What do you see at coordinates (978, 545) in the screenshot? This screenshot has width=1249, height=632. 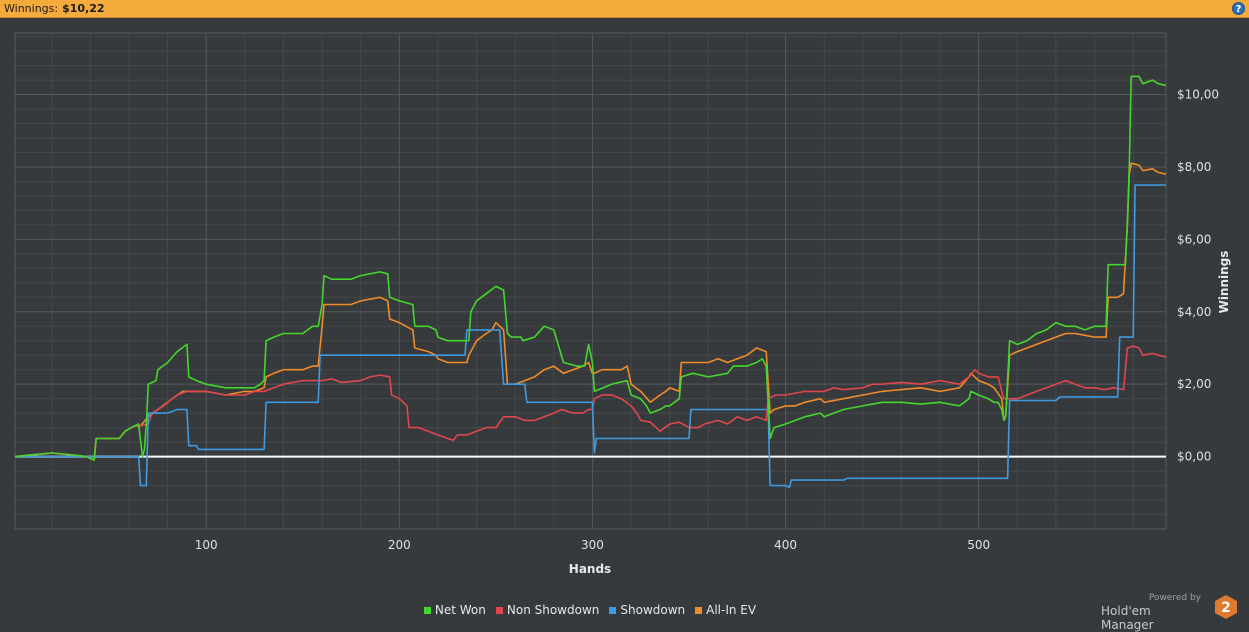 I see `x-tick-label: 500` at bounding box center [978, 545].